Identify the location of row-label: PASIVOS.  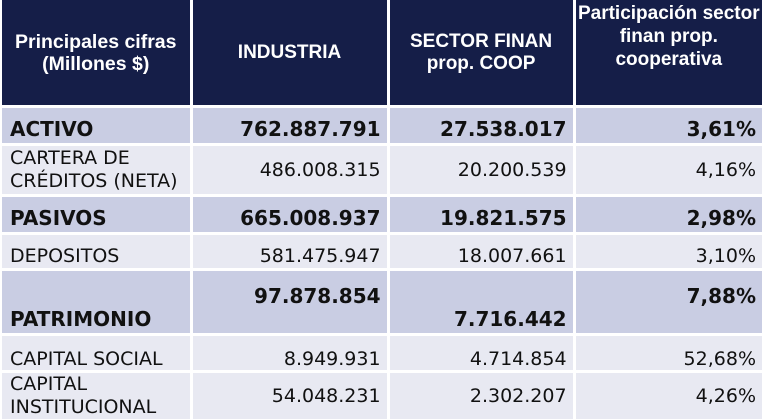
(96, 216).